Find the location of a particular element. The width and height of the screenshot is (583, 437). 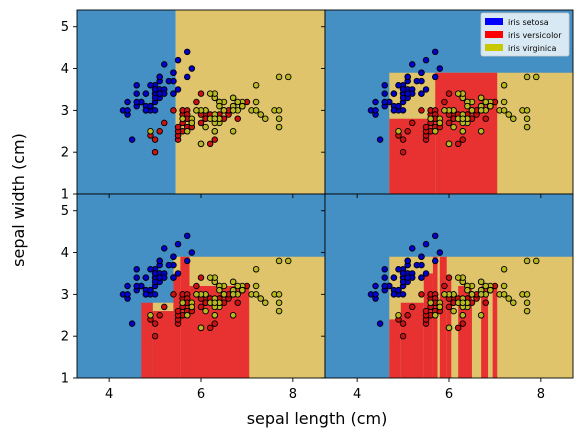

y-tick-label: 3 is located at coordinates (65, 111).